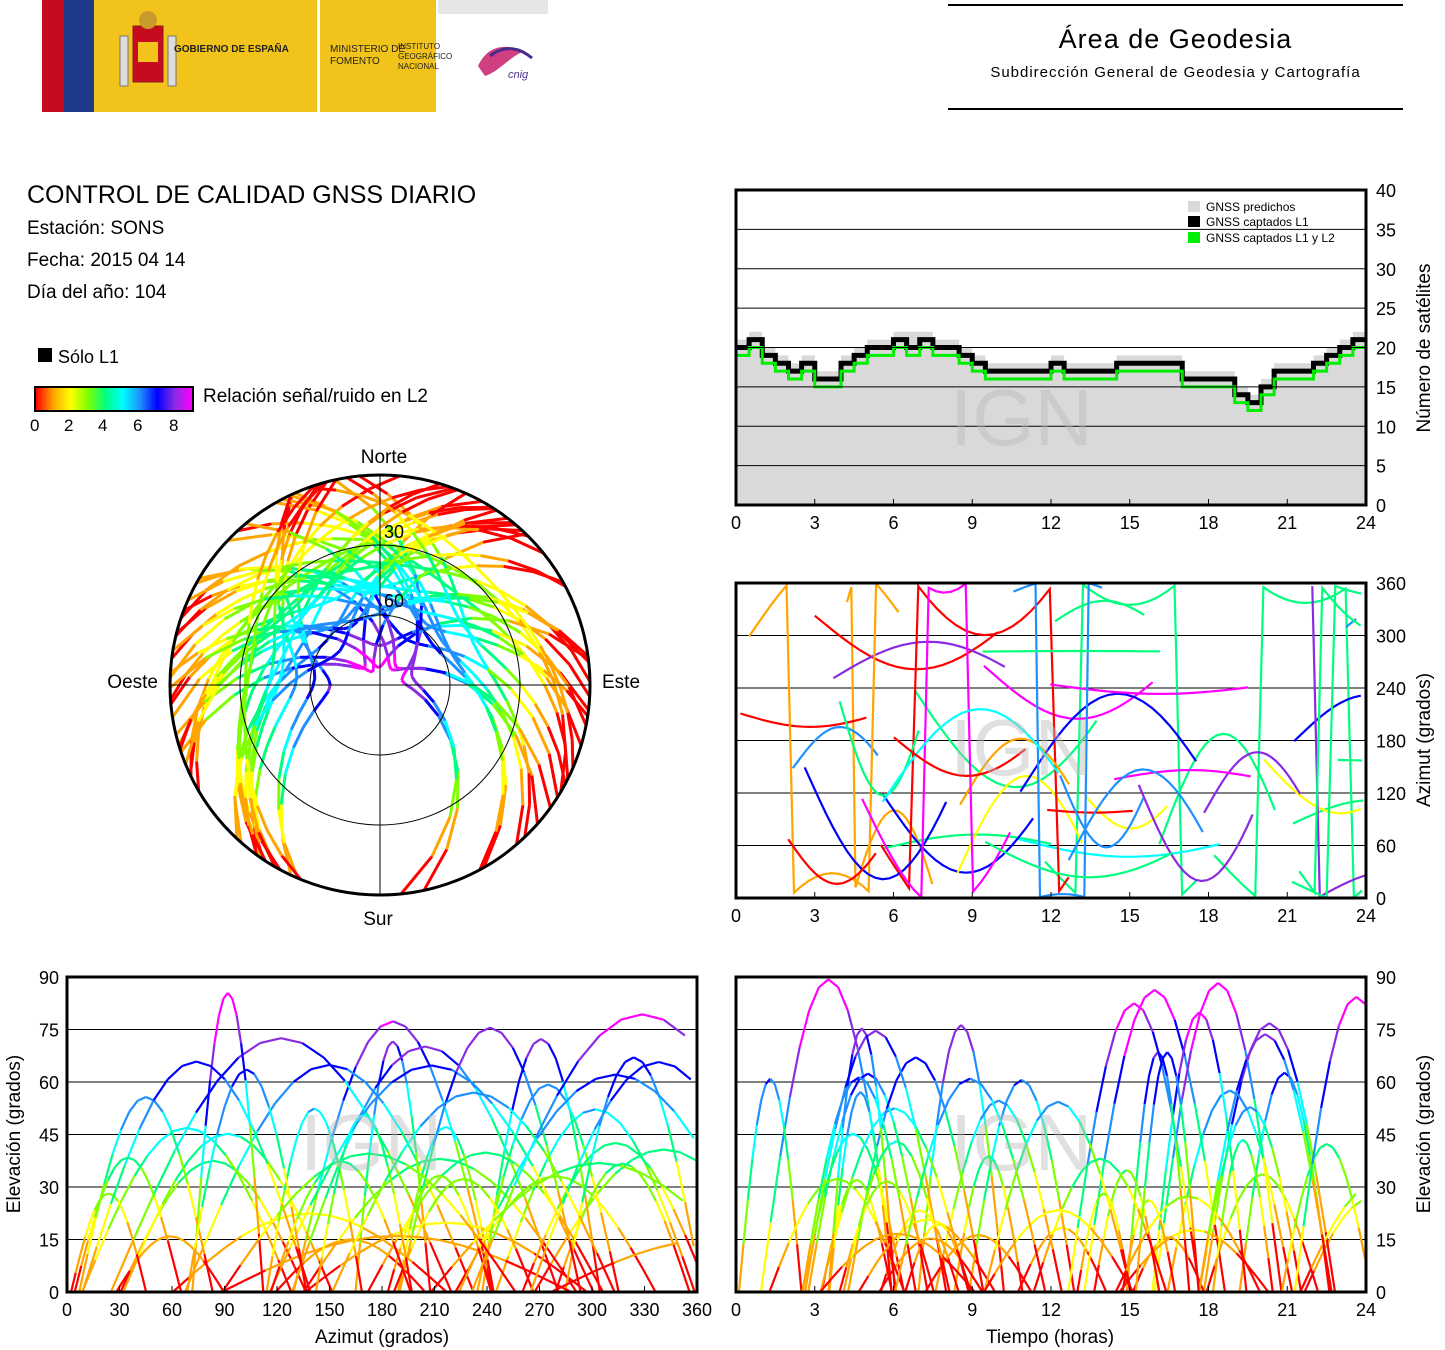  Describe the element at coordinates (1381, 506) in the screenshot. I see `satellites-ytick-label: 0` at that location.